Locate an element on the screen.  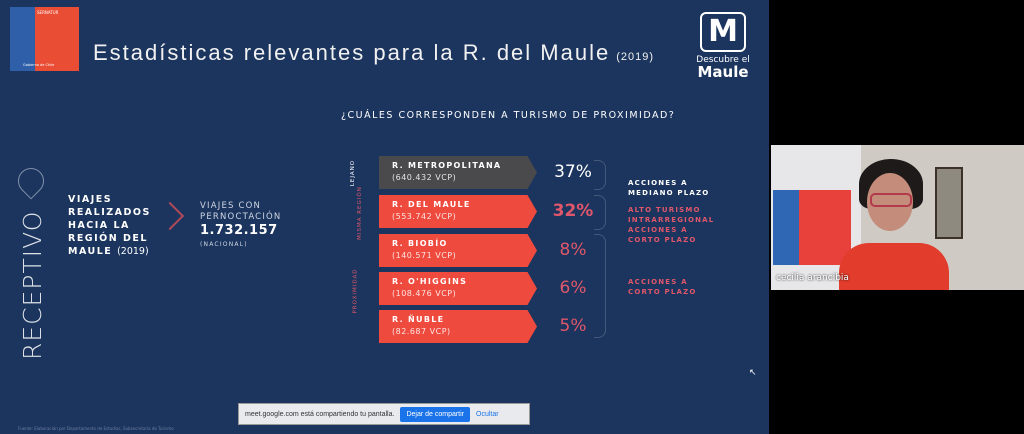
logo-brand: SERNATUR is located at coordinates (48, 12).